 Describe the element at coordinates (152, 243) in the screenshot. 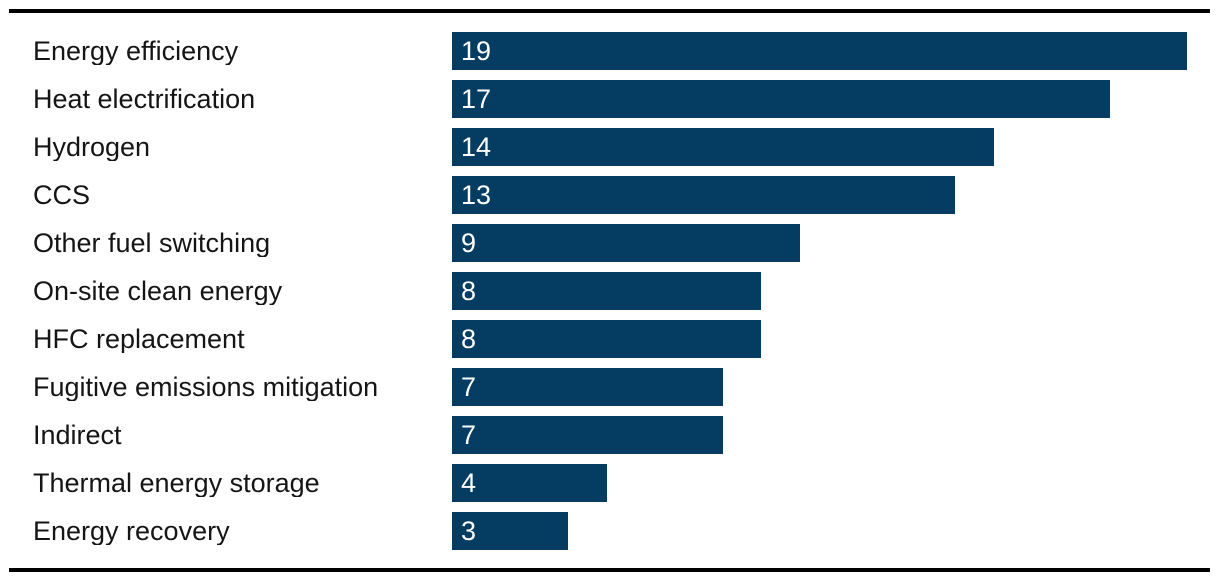

I see `category-label: Other fuel switching` at that location.